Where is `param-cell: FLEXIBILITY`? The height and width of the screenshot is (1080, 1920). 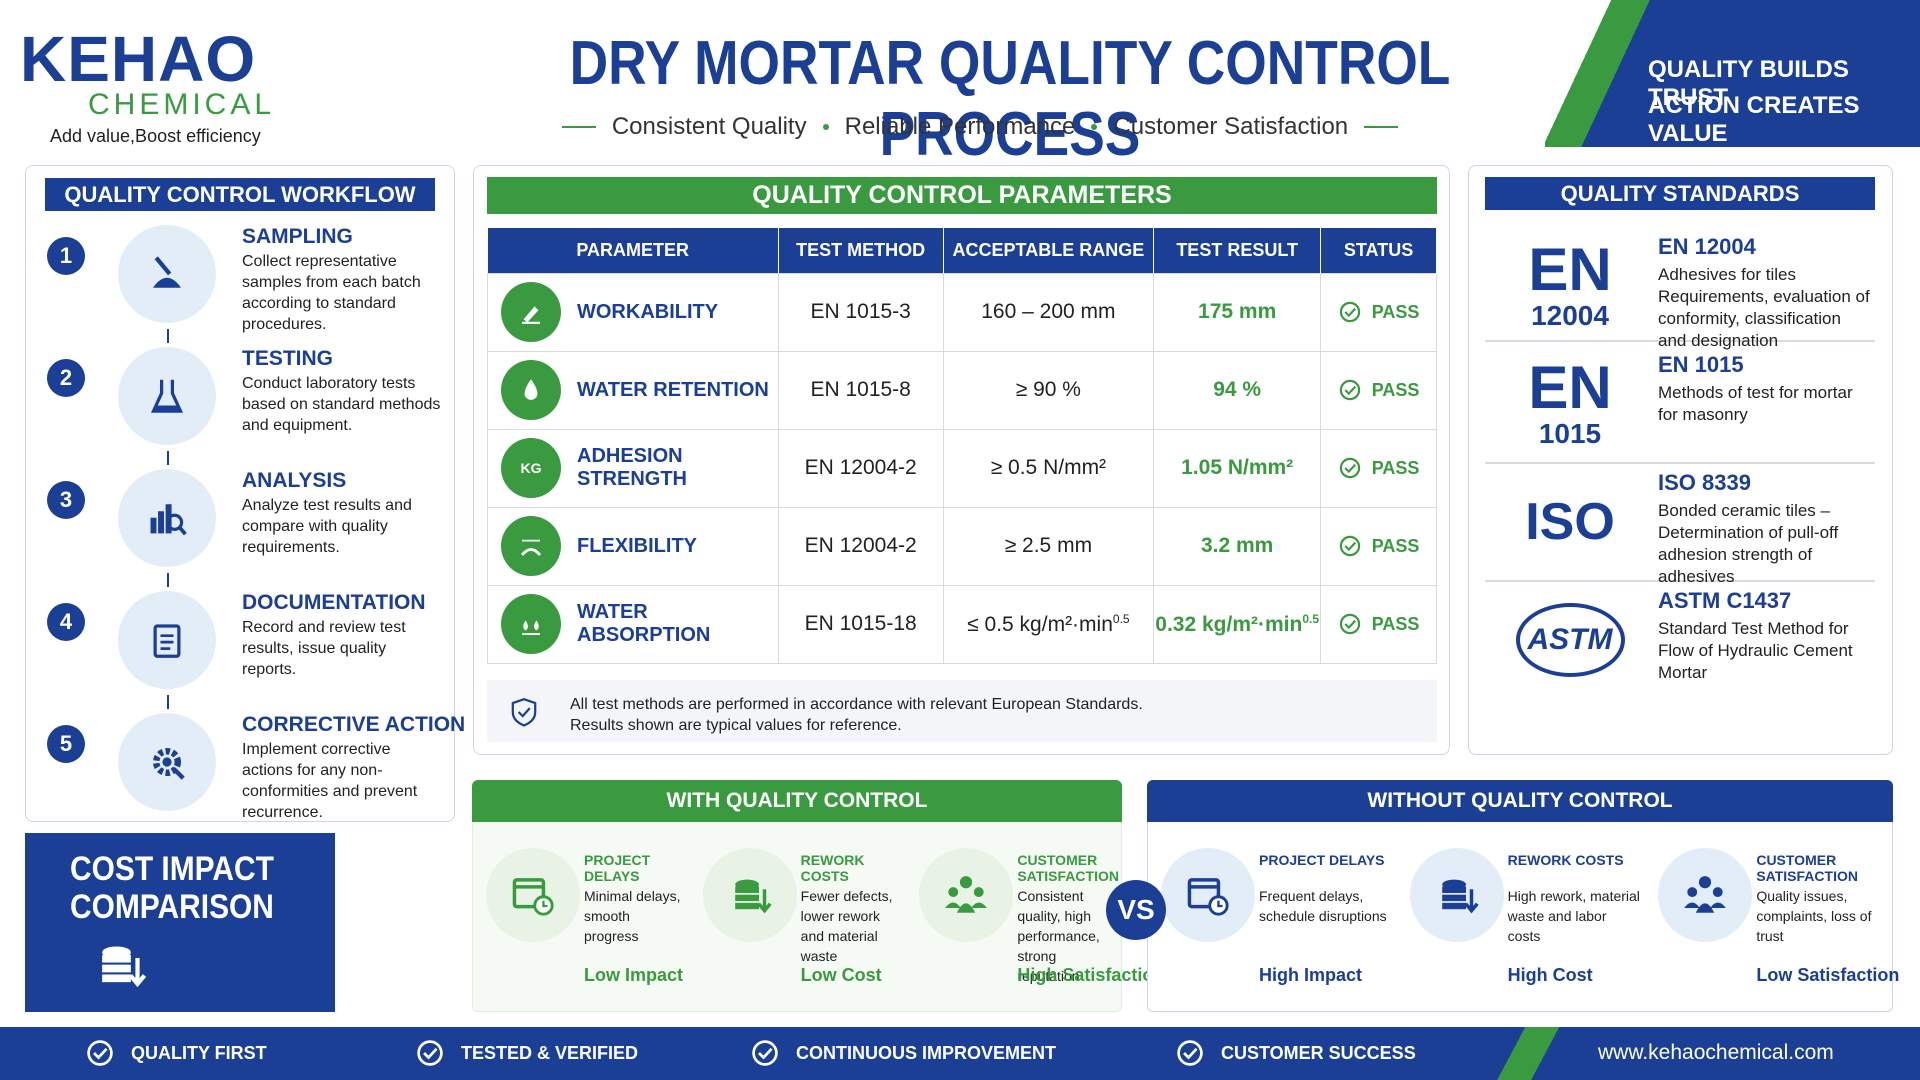
param-cell: FLEXIBILITY is located at coordinates (633, 546).